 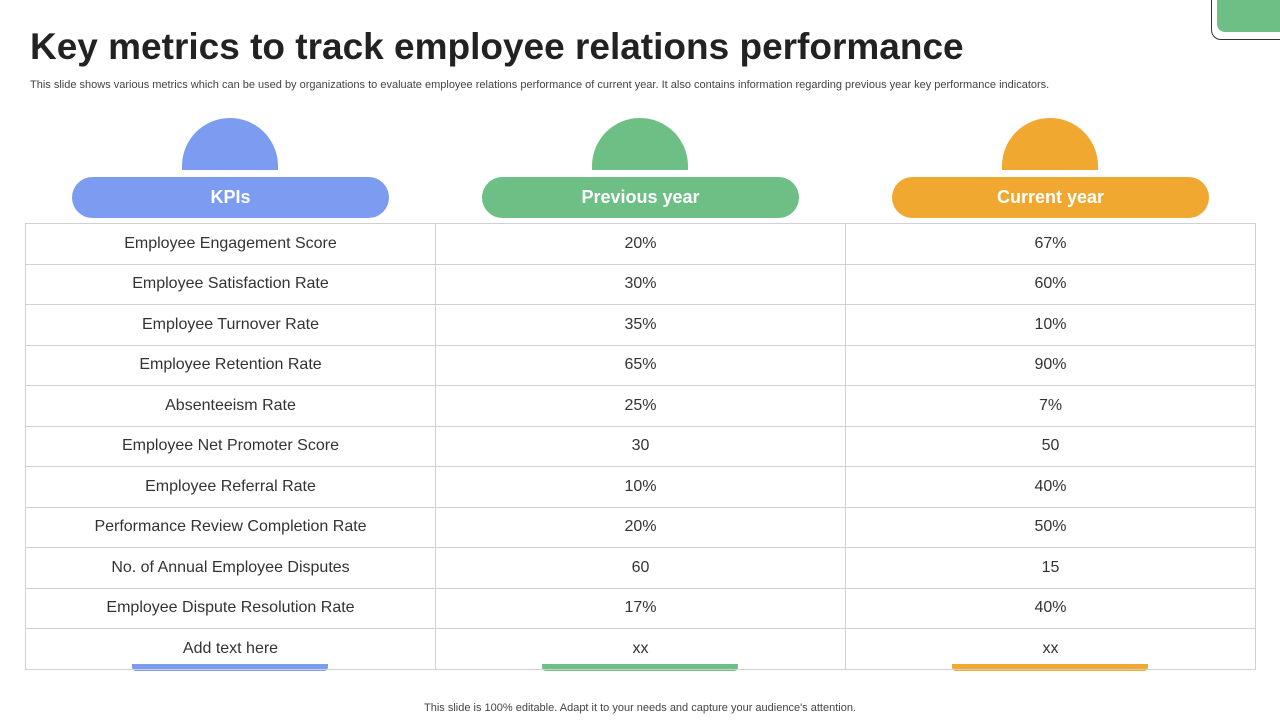 I want to click on table-row: Absenteeism Rate 25% 7%, so click(x=640, y=406).